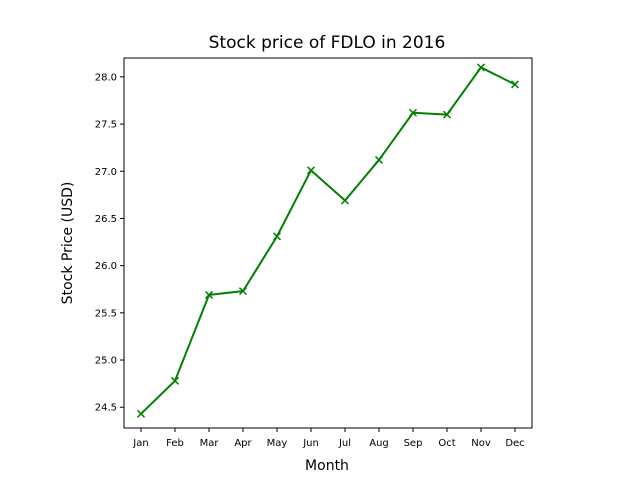 The width and height of the screenshot is (640, 480). Describe the element at coordinates (106, 125) in the screenshot. I see `y-tick-label: 27.5` at that location.